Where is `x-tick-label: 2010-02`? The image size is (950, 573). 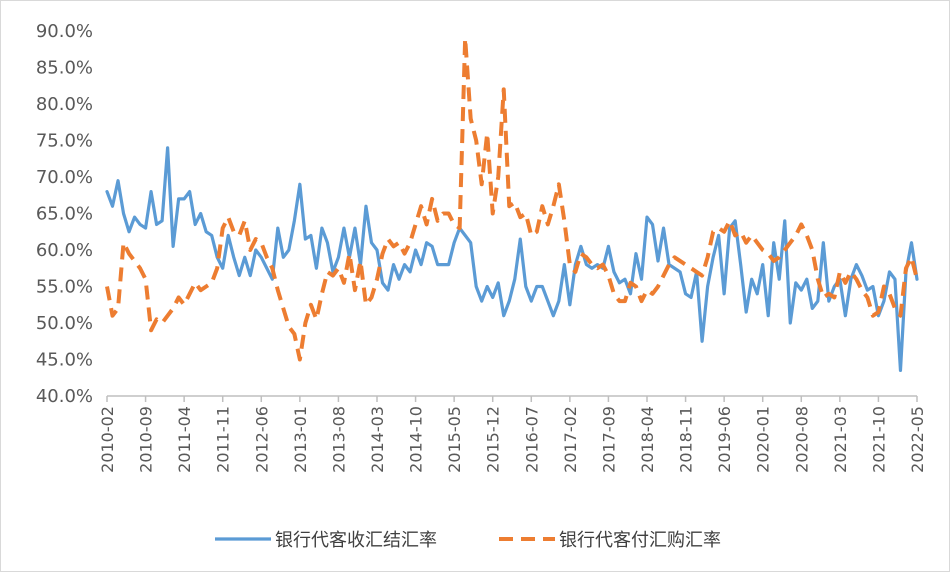 x-tick-label: 2010-02 is located at coordinates (107, 439).